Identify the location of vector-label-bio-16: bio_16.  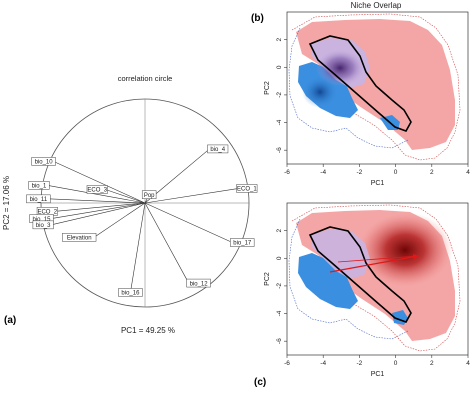
(130, 292).